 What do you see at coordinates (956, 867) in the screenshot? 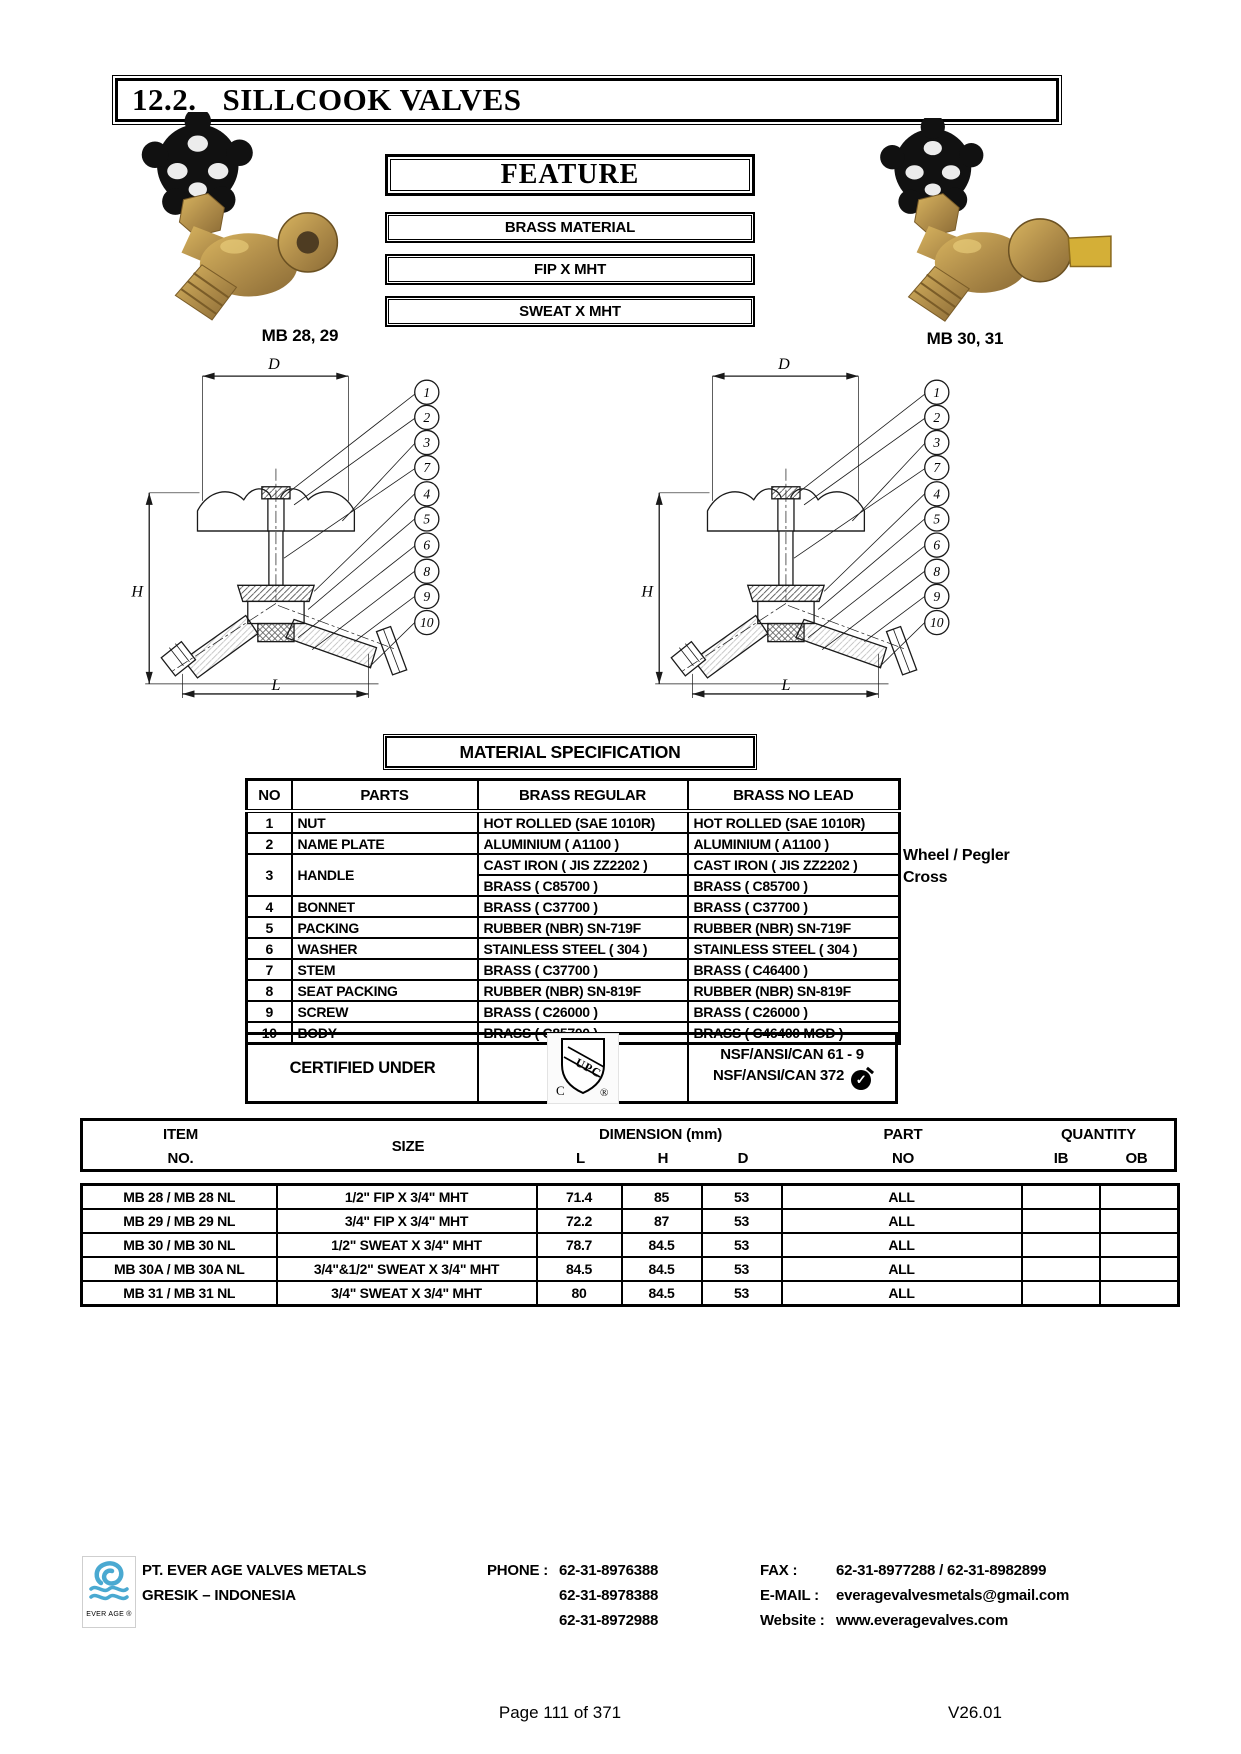
I see `handle-type-note: Wheel / Pegler Cross` at bounding box center [956, 867].